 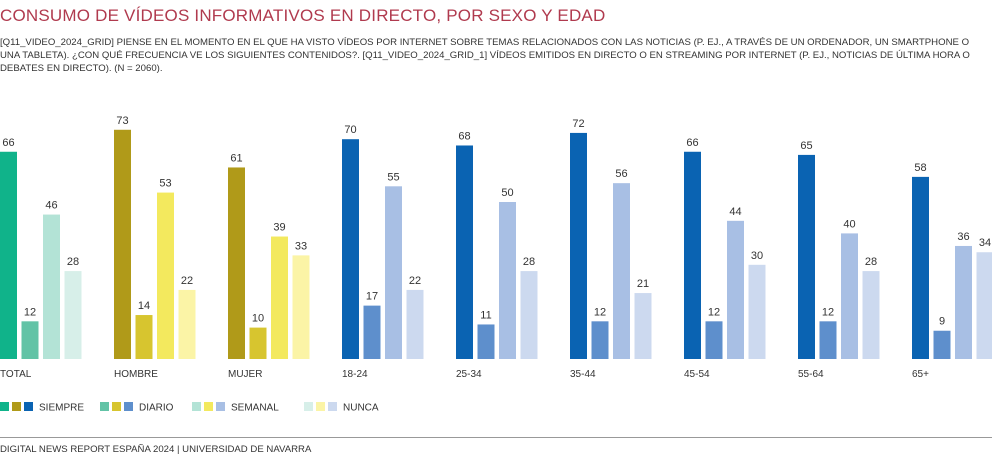 What do you see at coordinates (942, 344) in the screenshot?
I see `bar-65+-diario` at bounding box center [942, 344].